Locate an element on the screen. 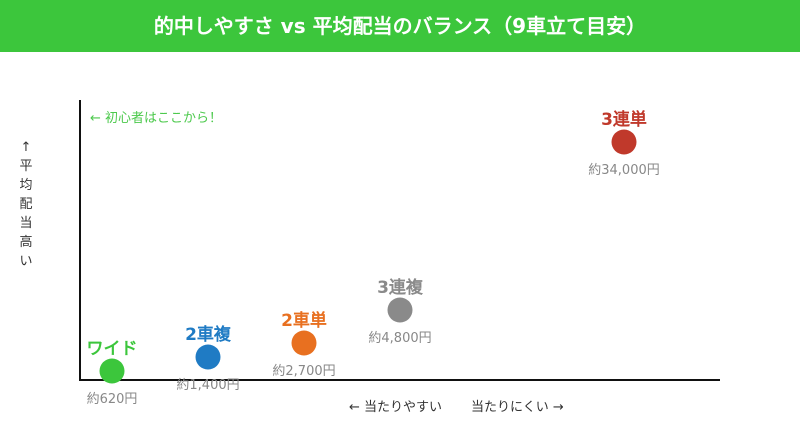  x-axis is located at coordinates (399, 380).